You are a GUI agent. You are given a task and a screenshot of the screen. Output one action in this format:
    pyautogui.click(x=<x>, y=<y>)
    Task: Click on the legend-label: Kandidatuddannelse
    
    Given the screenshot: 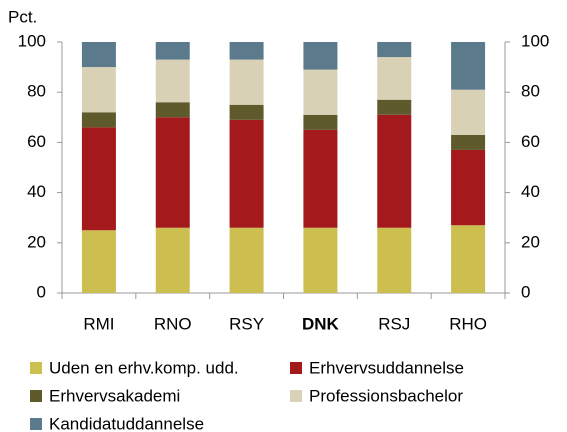 What is the action you would take?
    pyautogui.click(x=126, y=423)
    